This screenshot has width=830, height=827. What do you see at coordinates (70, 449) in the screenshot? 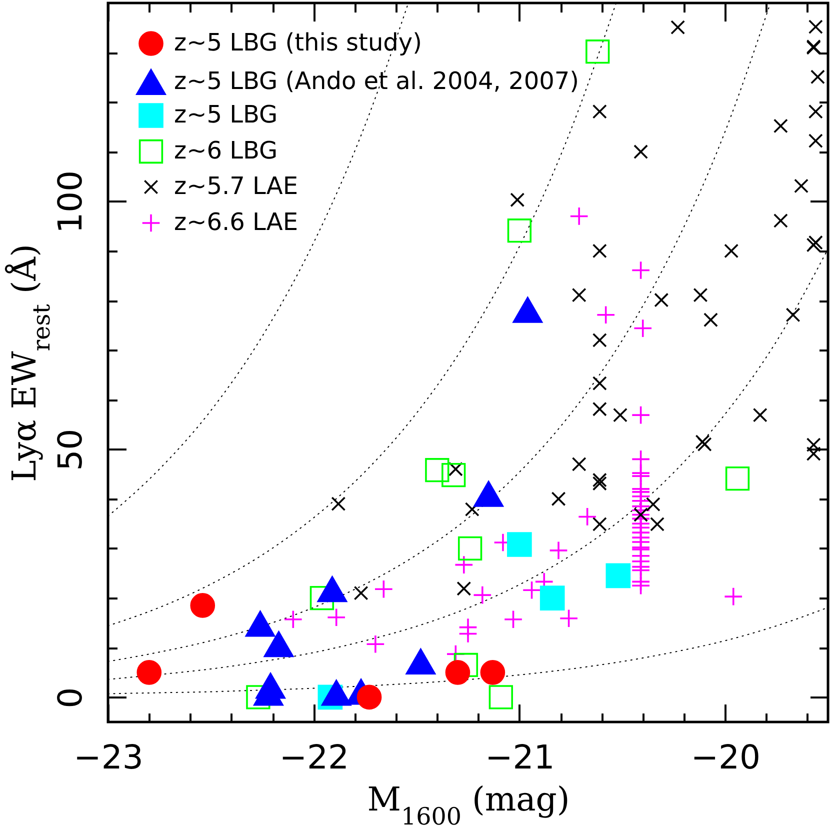
I see `y-tick-label: 50` at bounding box center [70, 449].